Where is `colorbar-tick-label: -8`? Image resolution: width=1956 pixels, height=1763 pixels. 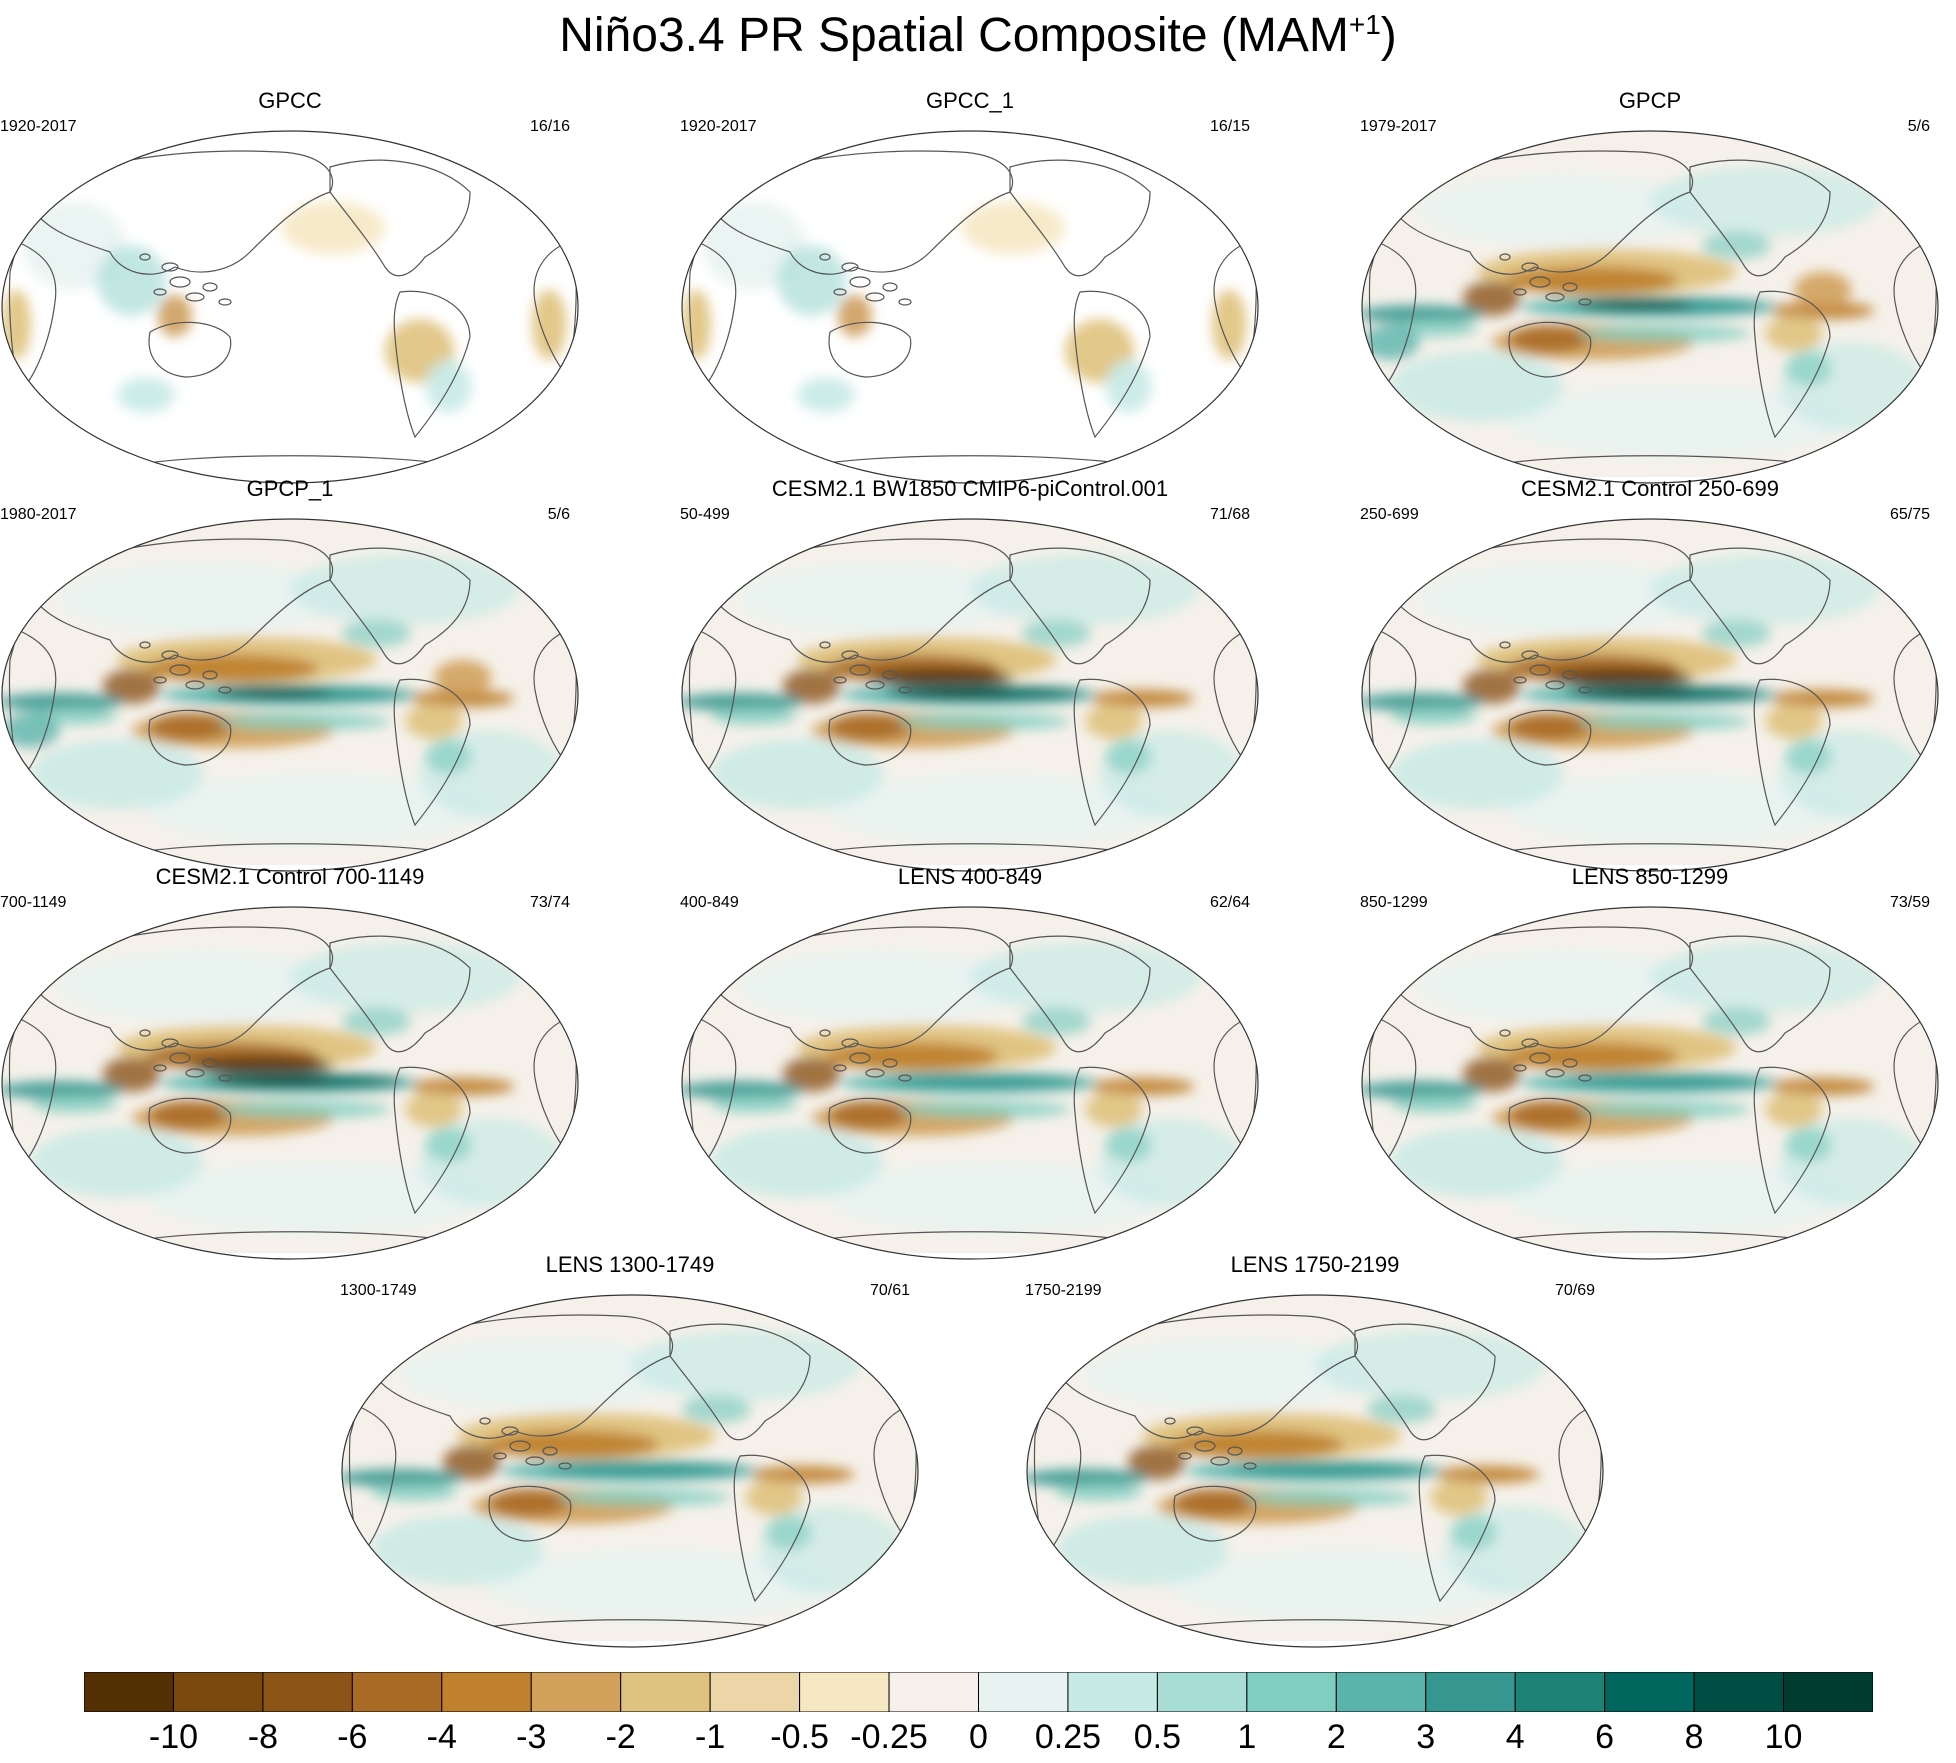 colorbar-tick-label: -8 is located at coordinates (263, 1737).